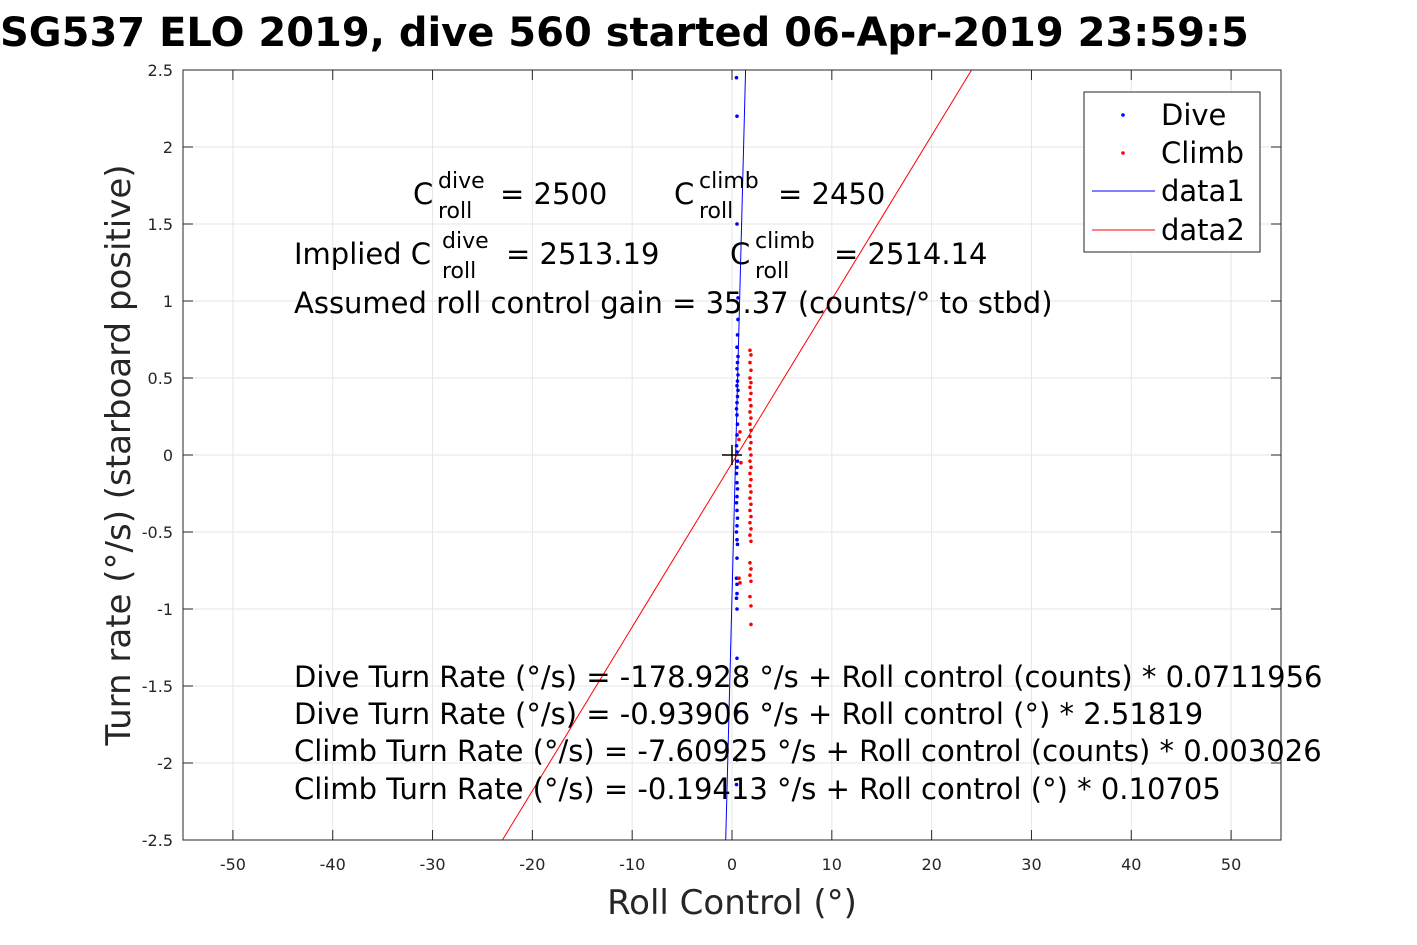 The height and width of the screenshot is (945, 1417). Describe the element at coordinates (168, 301) in the screenshot. I see `y-tick-label: 1` at that location.